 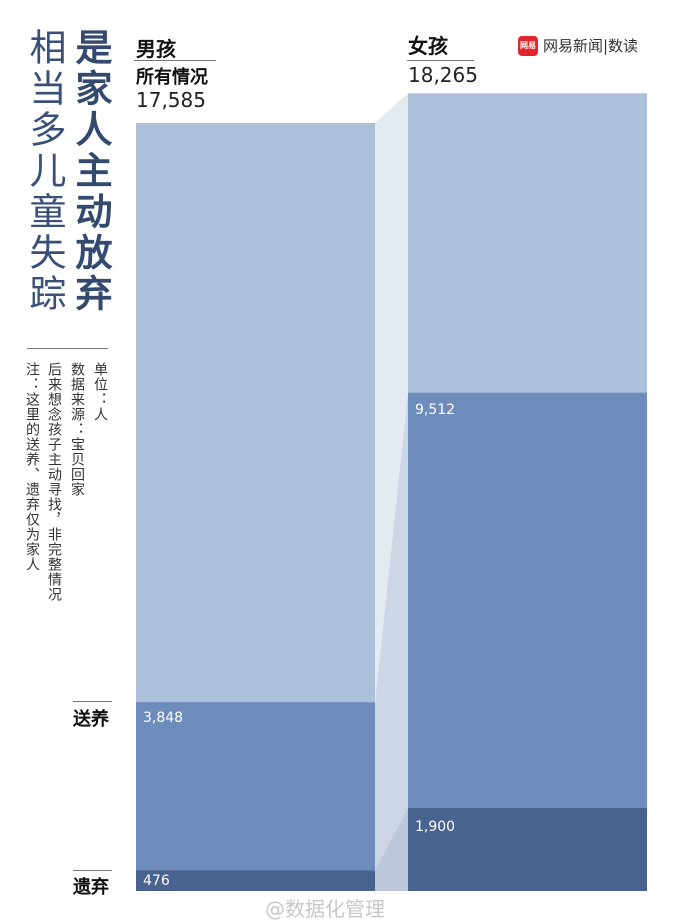 I want to click on watermark: @数据化管理, so click(x=325, y=909).